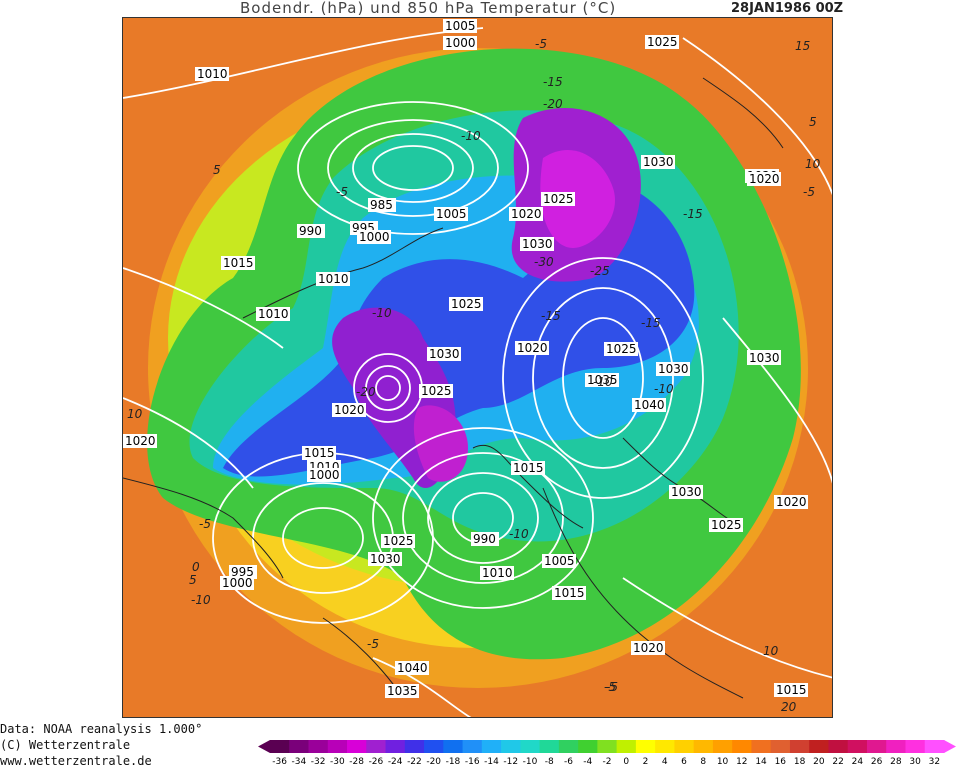 The image size is (956, 772). Describe the element at coordinates (646, 762) in the screenshot. I see `legend-tick-label: 2` at that location.